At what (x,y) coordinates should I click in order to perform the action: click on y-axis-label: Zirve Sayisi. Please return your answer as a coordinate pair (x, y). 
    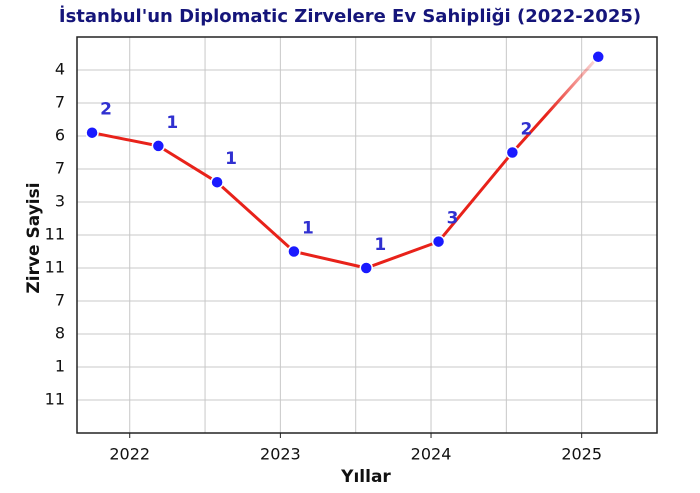
    Looking at the image, I should click on (34, 237).